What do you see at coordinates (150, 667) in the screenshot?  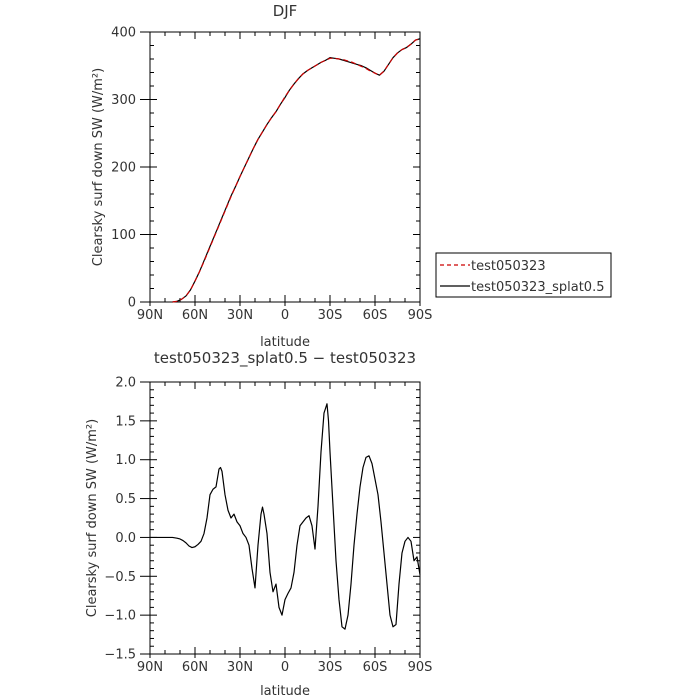 I see `bottom-x-tick-label: 90N` at bounding box center [150, 667].